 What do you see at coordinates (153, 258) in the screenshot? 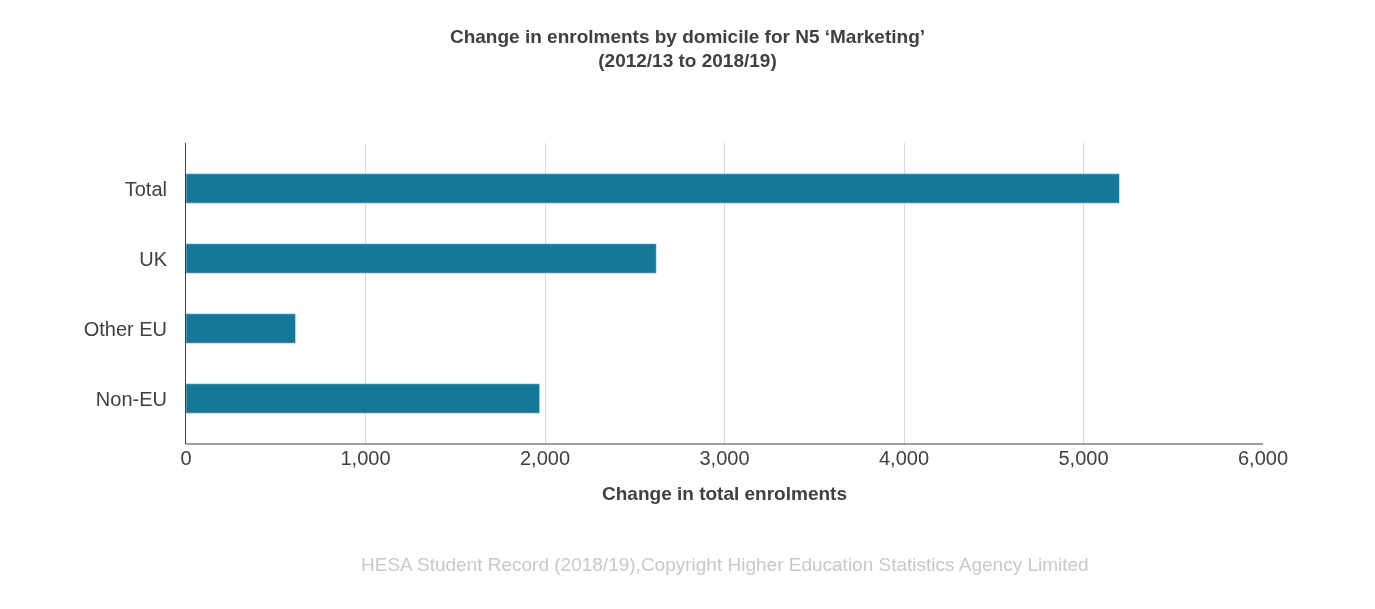
I see `y-tick-label: UK` at bounding box center [153, 258].